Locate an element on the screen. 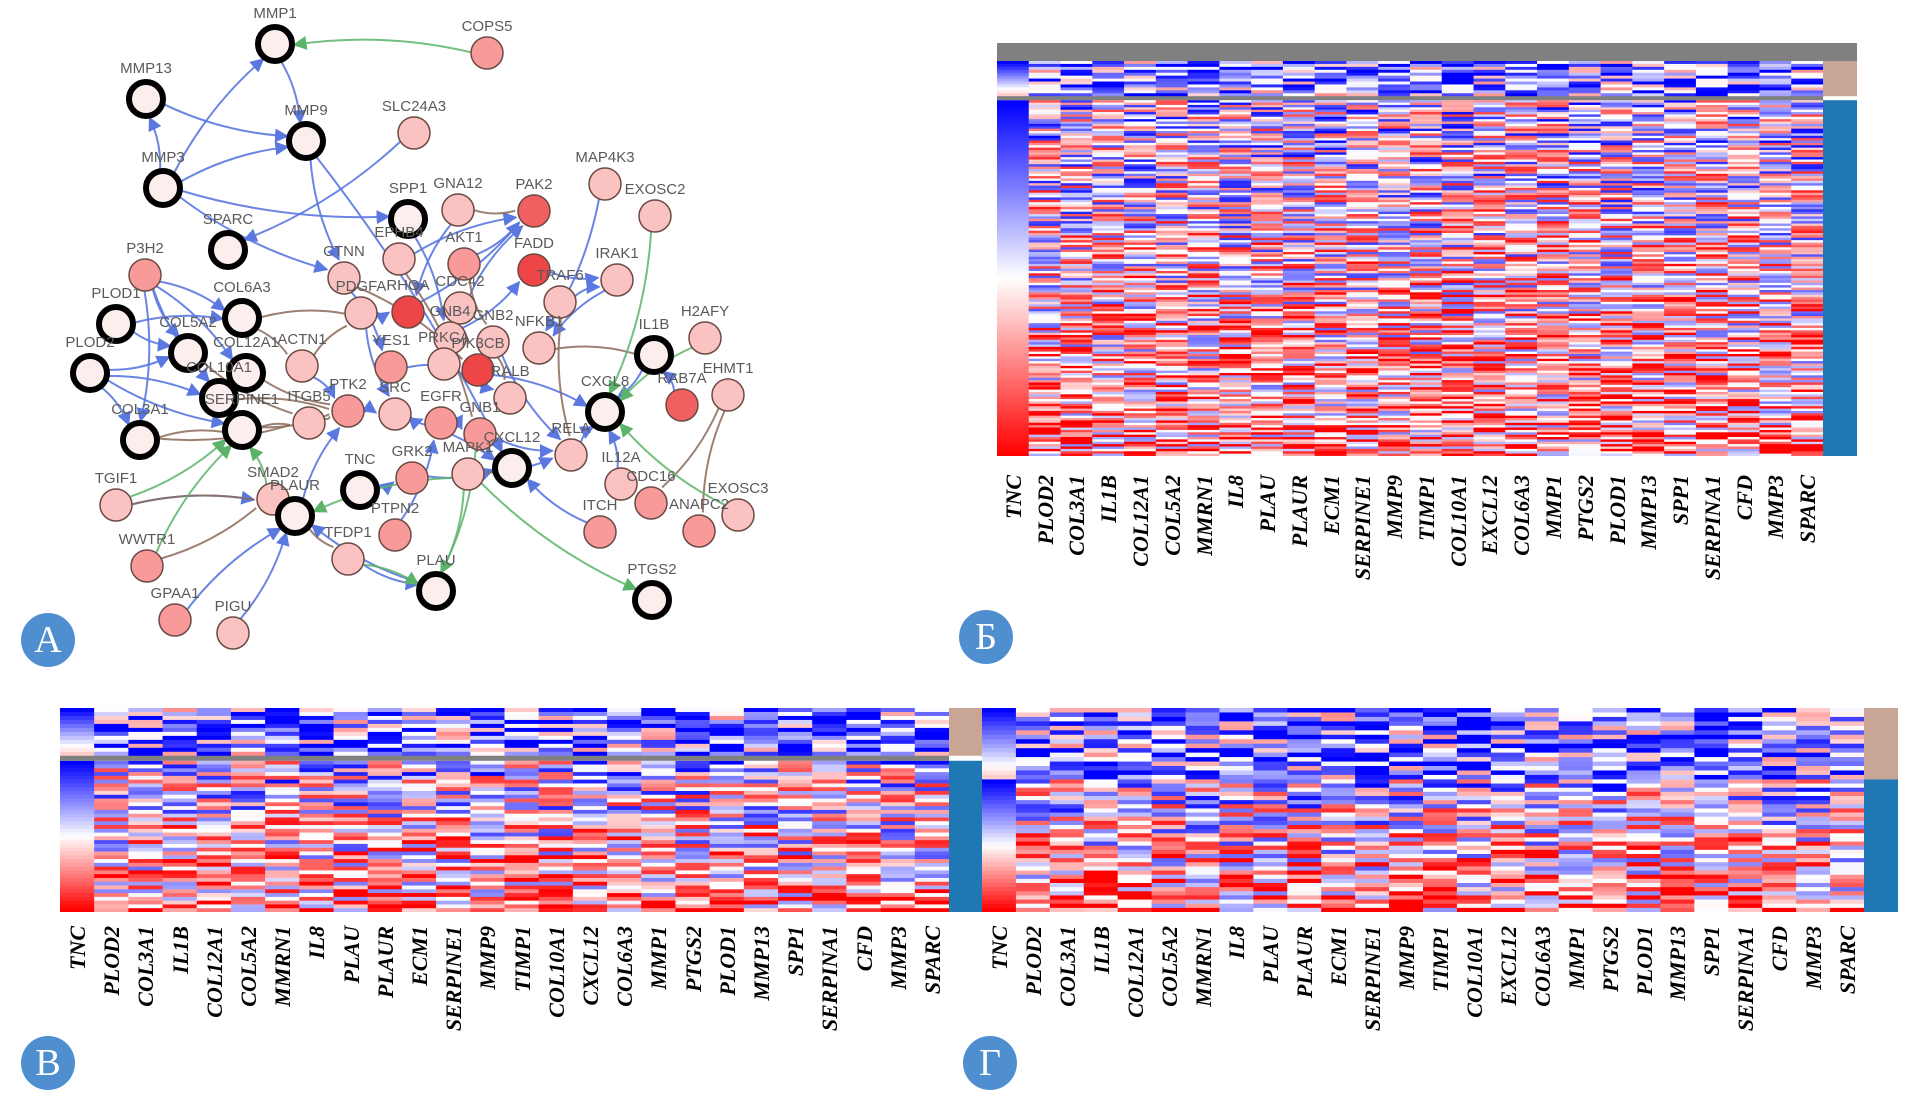 Image resolution: width=1908 pixels, height=1112 pixels. network-node-col3a1: COL3A1 is located at coordinates (140, 430).